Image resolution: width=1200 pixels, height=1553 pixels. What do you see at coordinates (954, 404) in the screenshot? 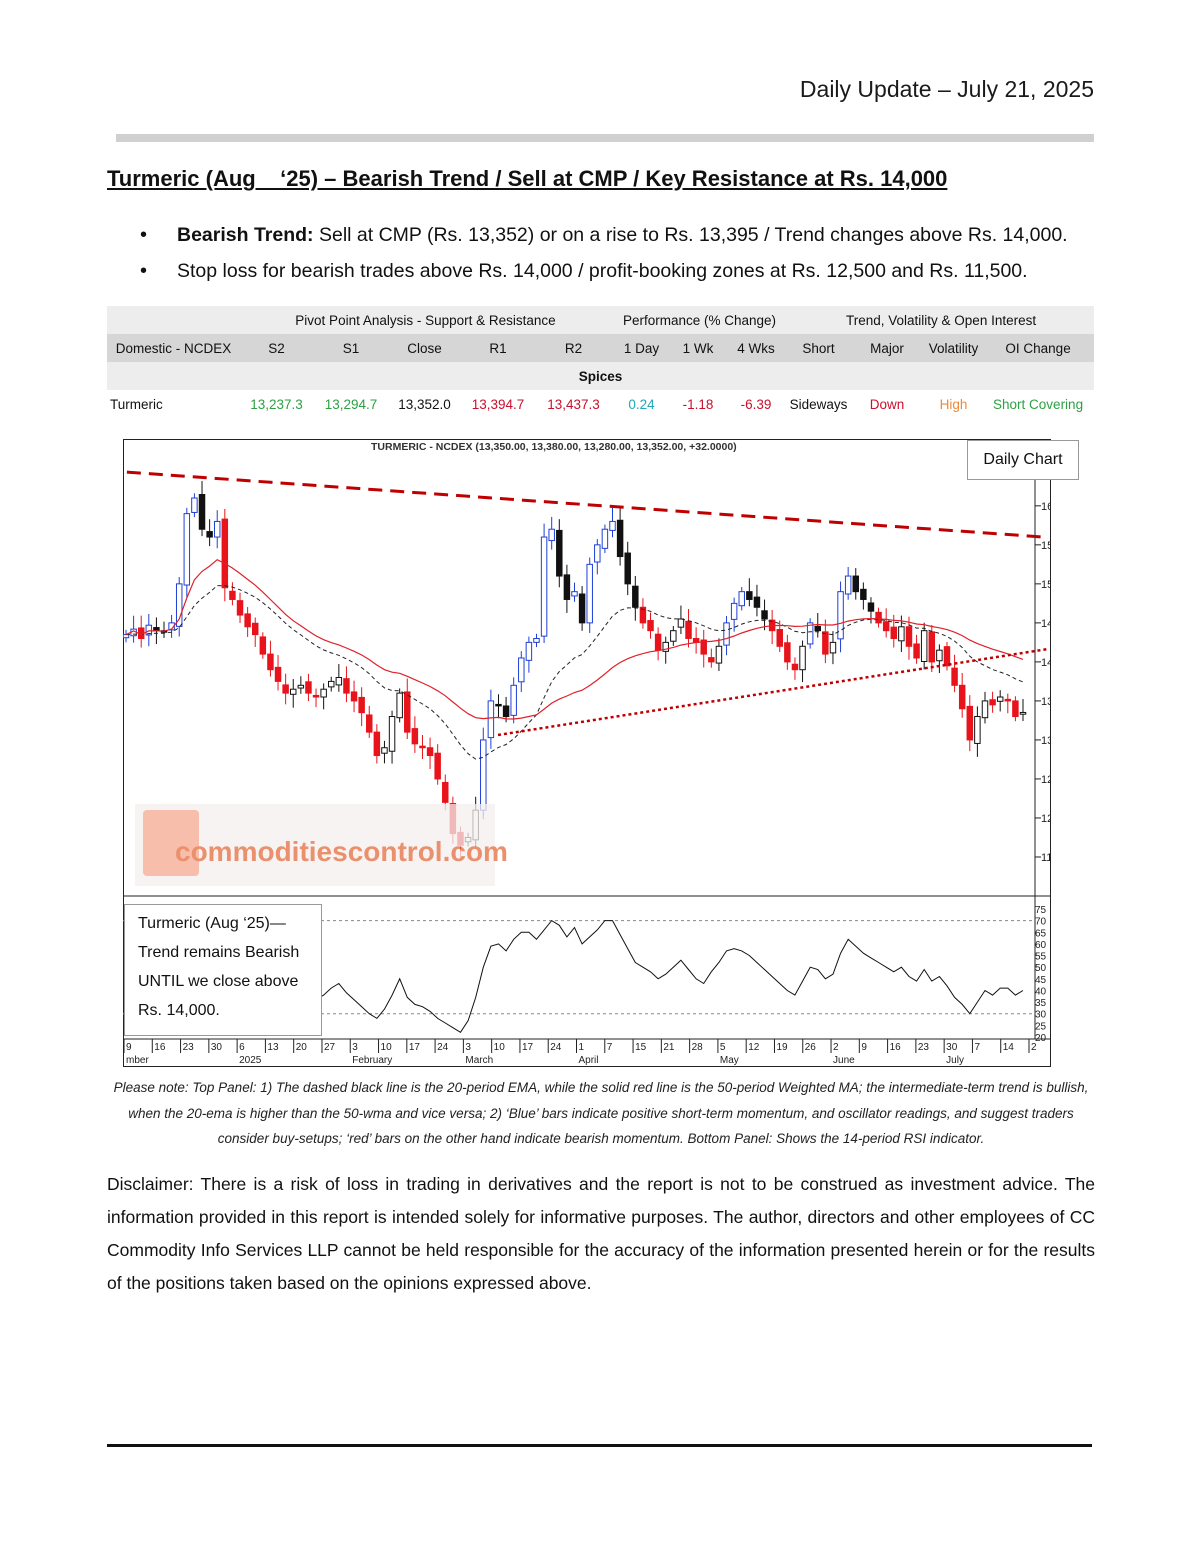
I see `cell-volatility: High` at bounding box center [954, 404].